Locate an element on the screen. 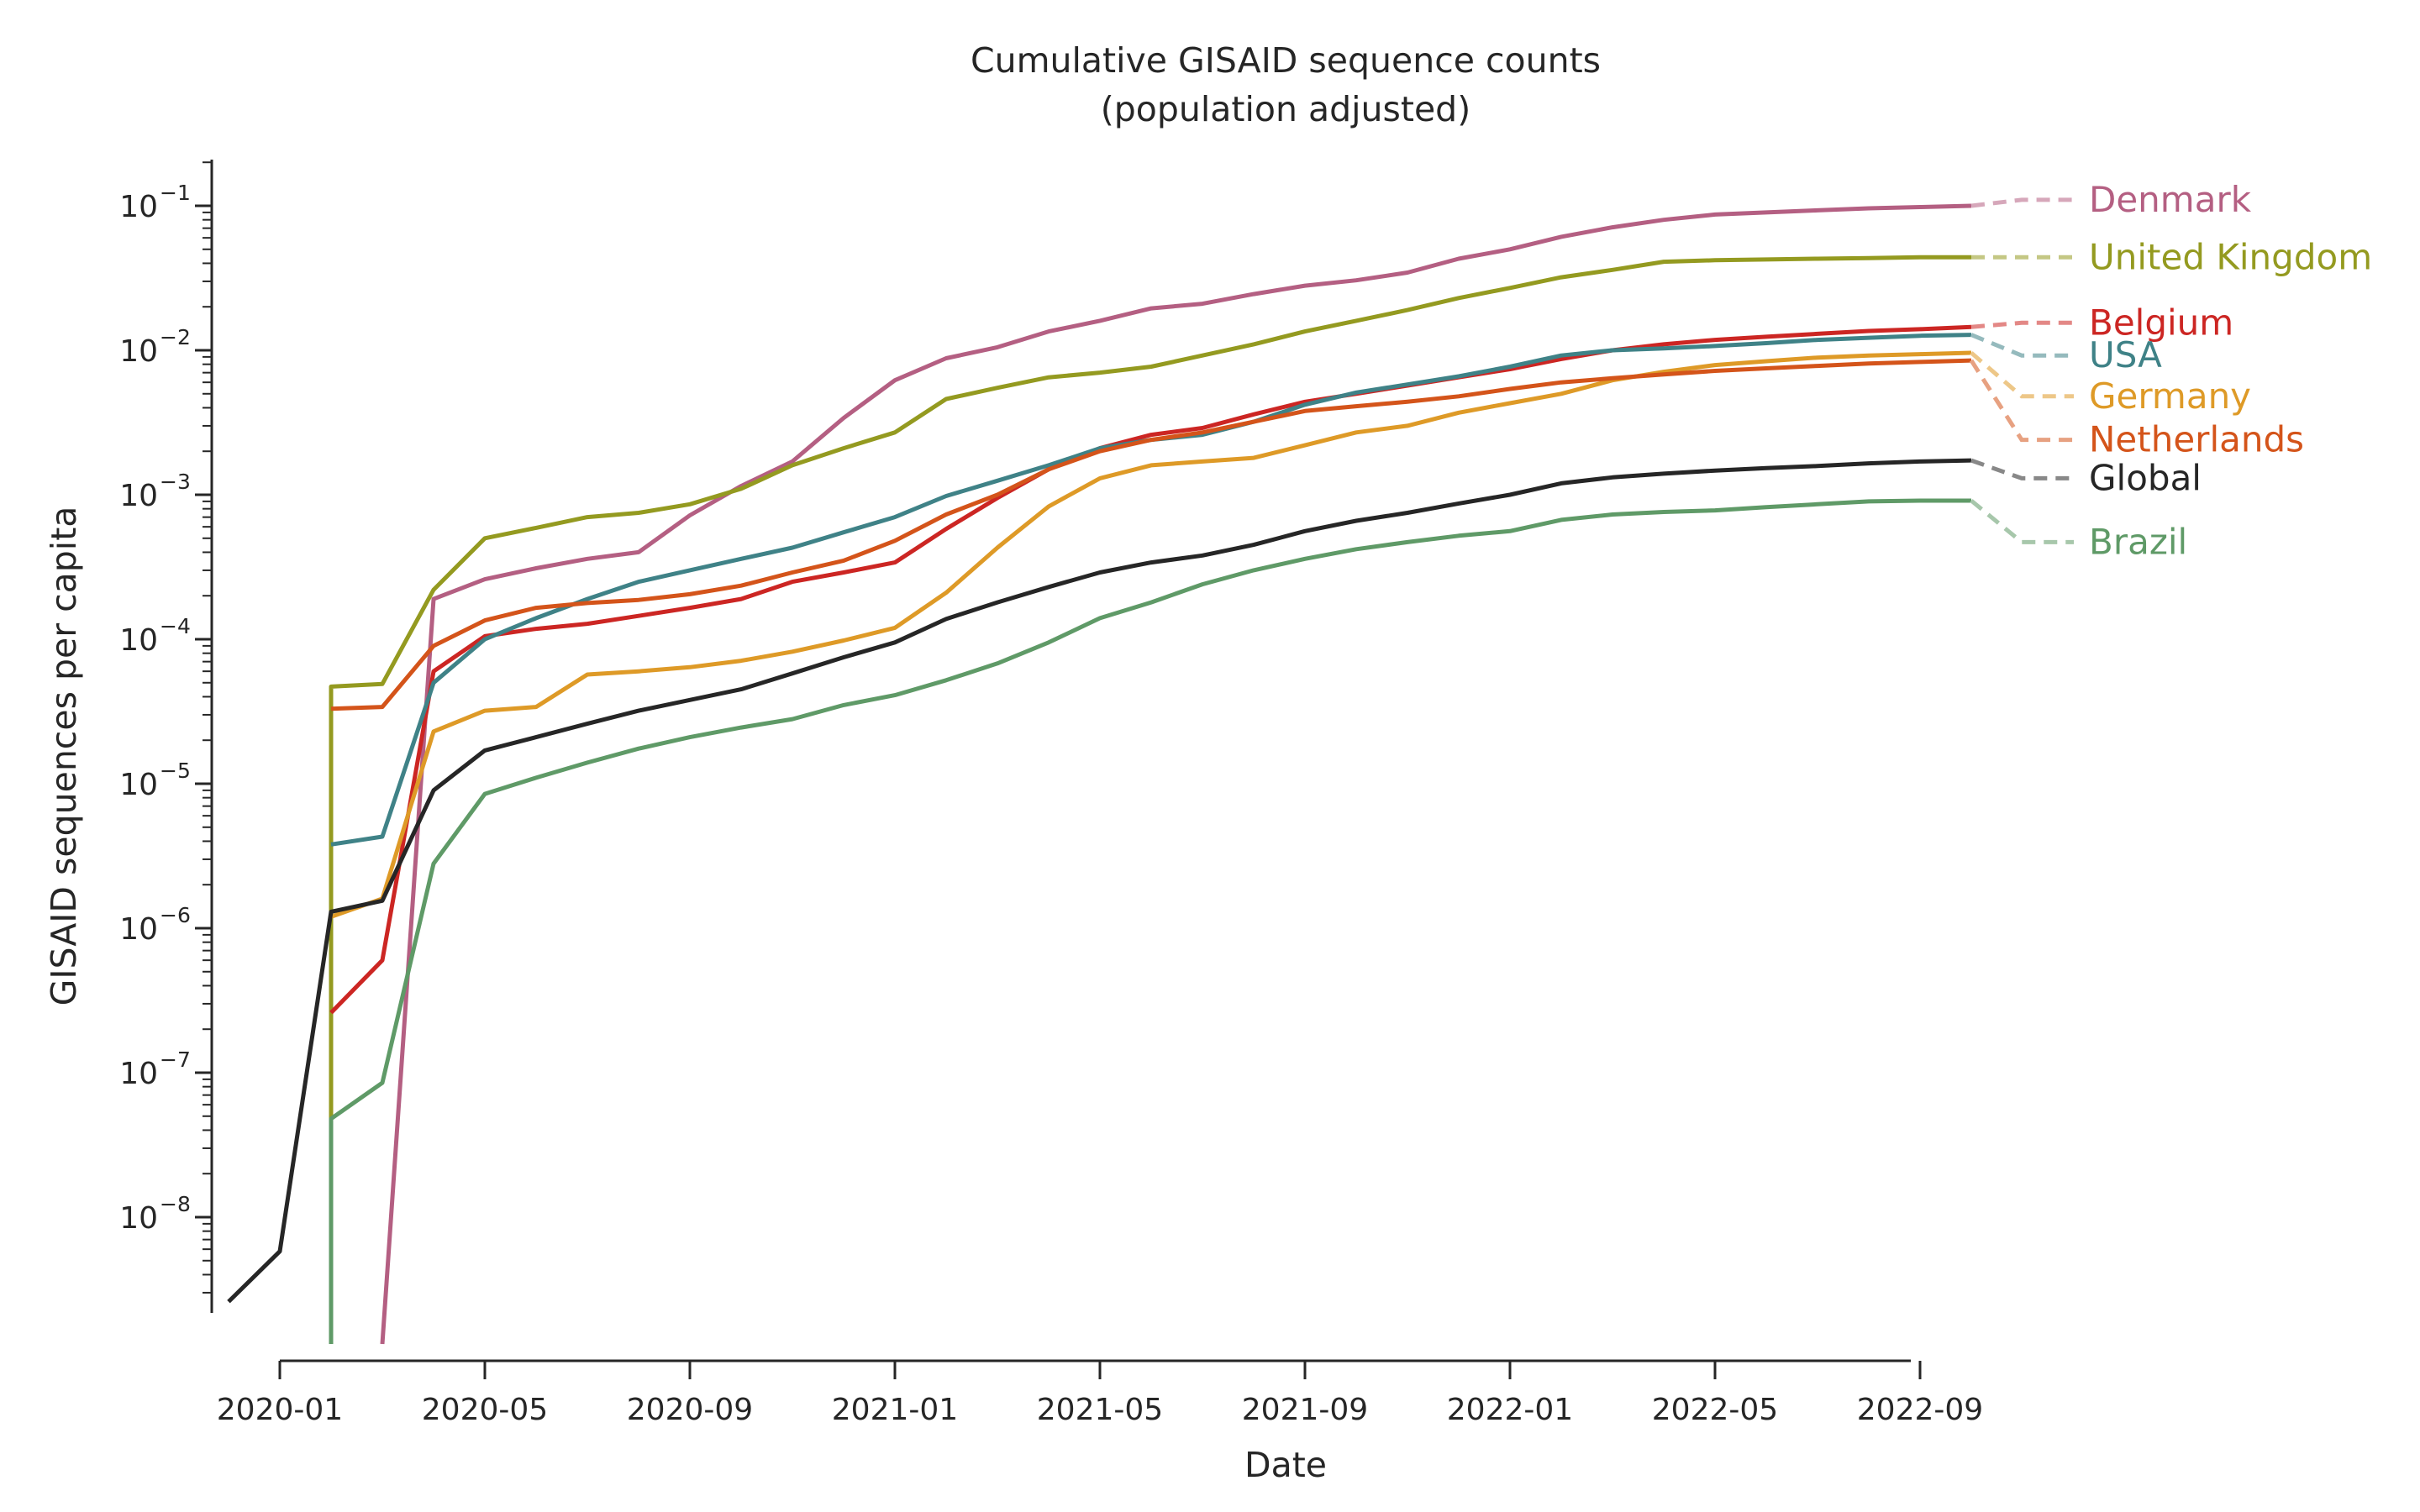 Image resolution: width=2420 pixels, height=1512 pixels. x-tick-label: 2021-01 is located at coordinates (895, 1410).